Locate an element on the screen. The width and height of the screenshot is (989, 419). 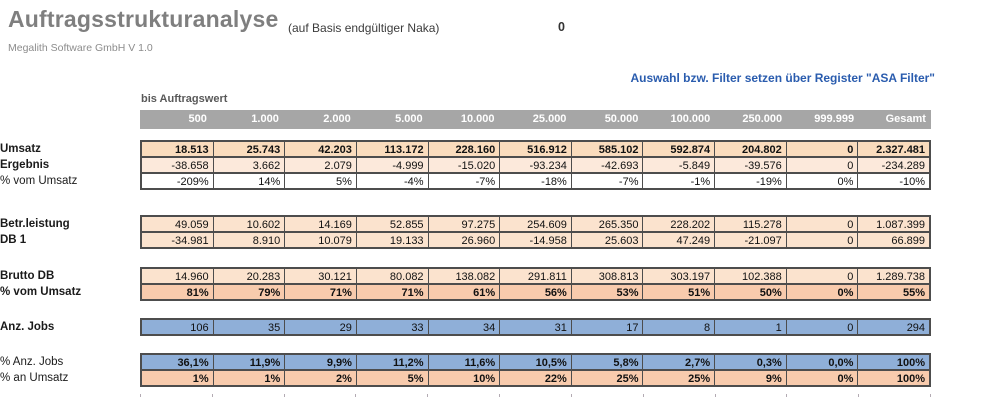
data-cell: -1% is located at coordinates (678, 181).